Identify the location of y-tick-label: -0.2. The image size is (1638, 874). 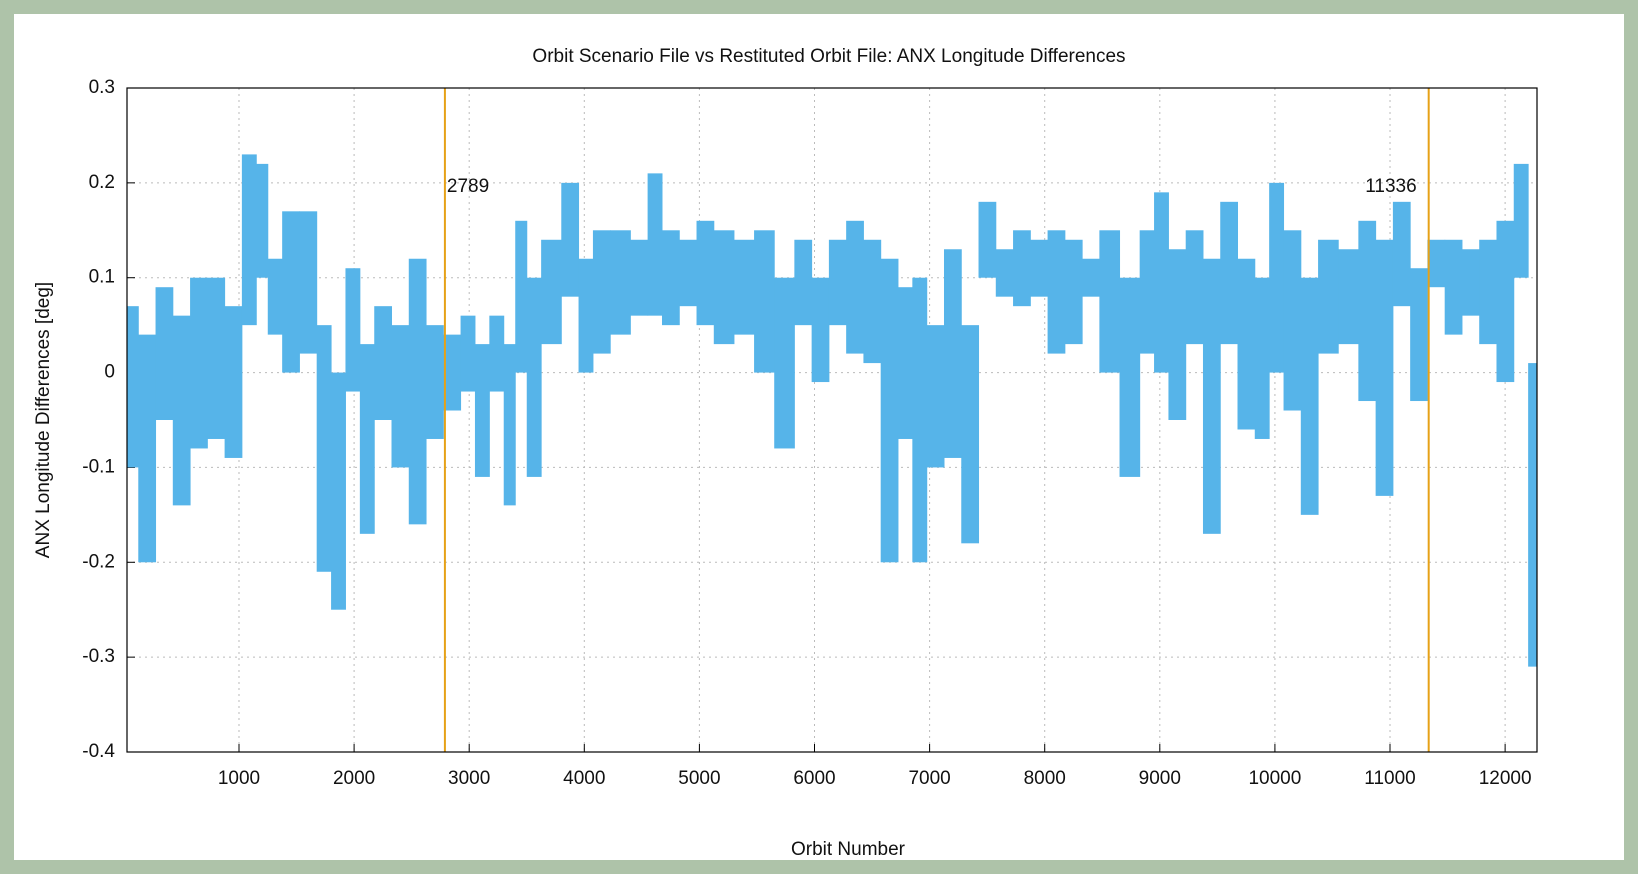
(98, 561).